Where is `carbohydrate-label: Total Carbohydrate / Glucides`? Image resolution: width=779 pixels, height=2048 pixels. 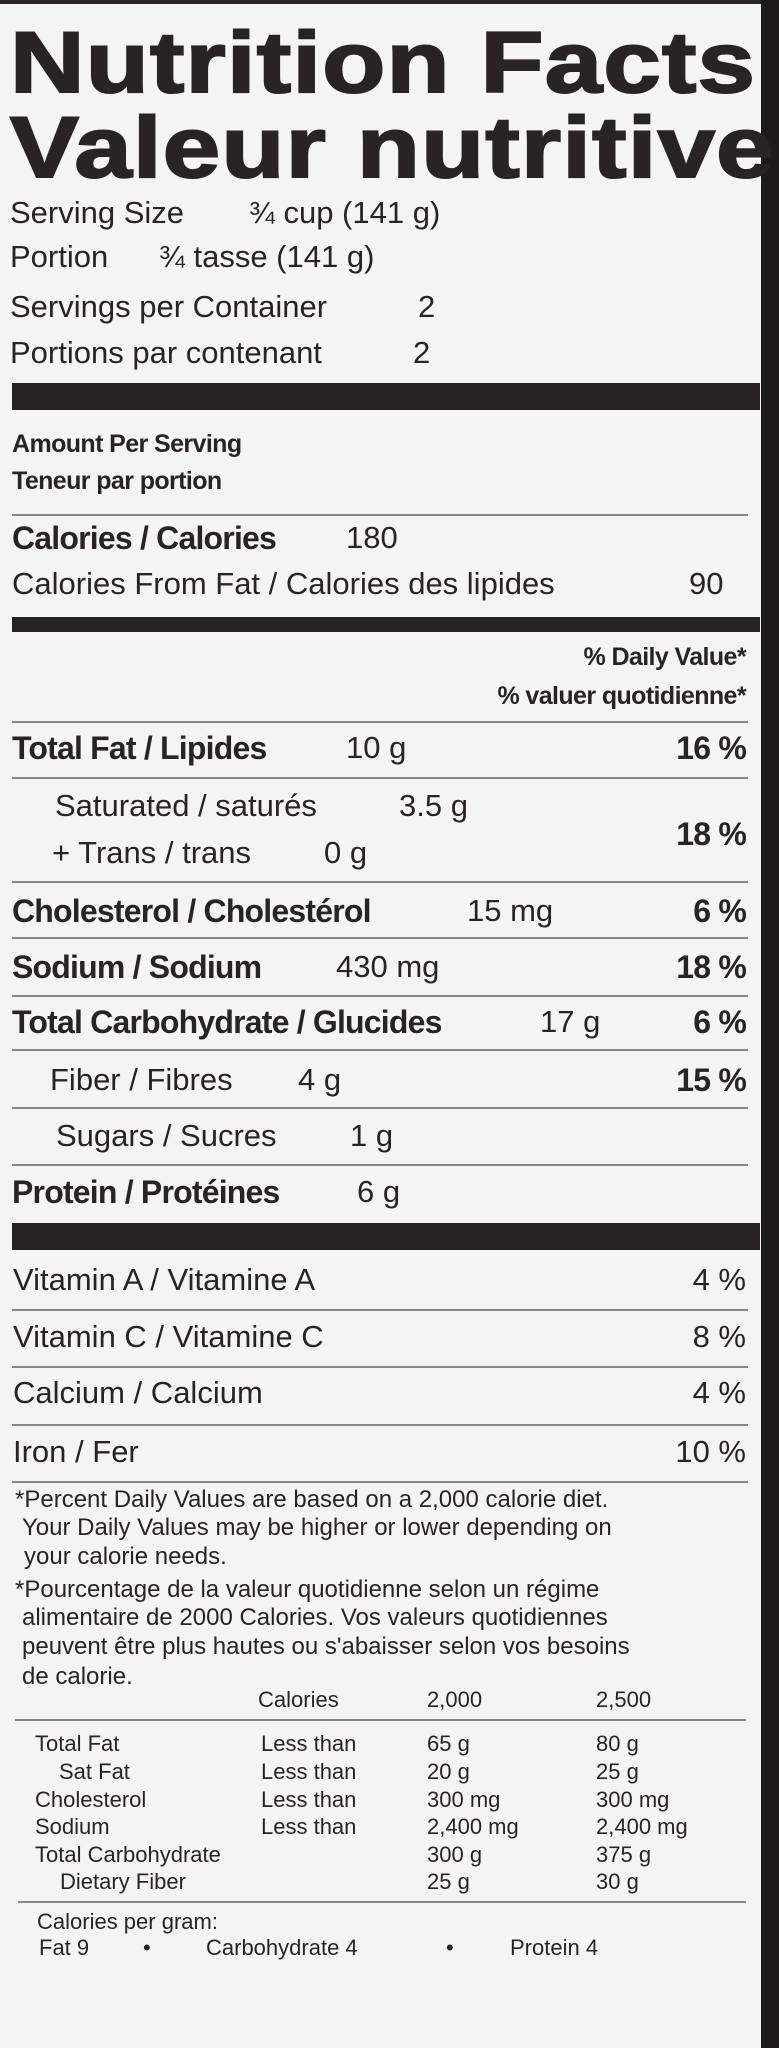
carbohydrate-label: Total Carbohydrate / Glucides is located at coordinates (227, 1022).